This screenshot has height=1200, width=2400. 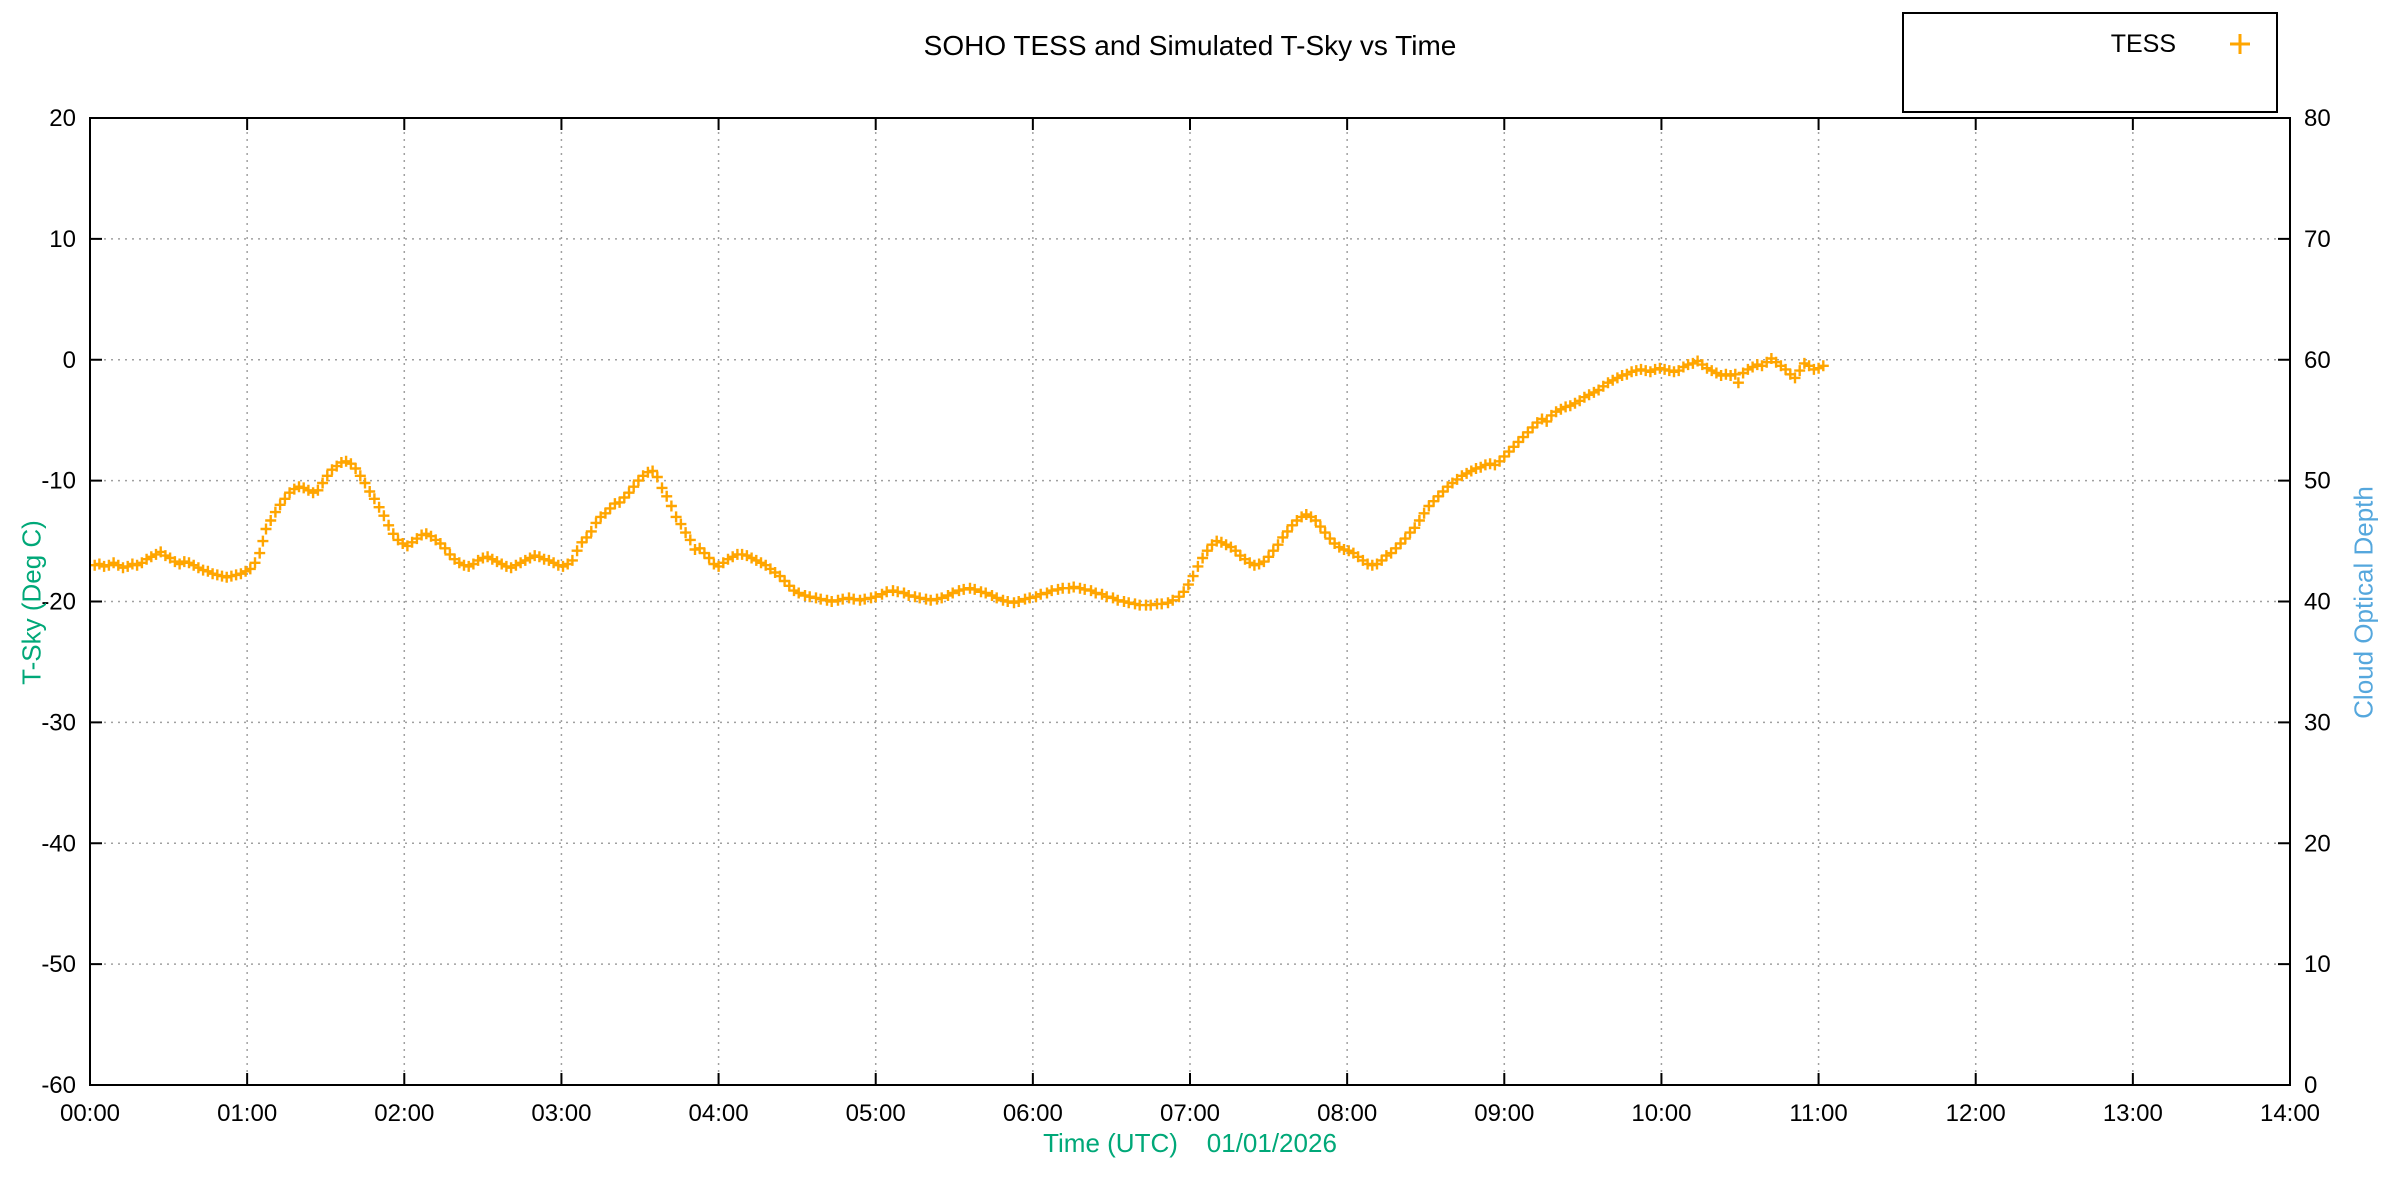 What do you see at coordinates (2133, 1113) in the screenshot?
I see `x-tick-label: 13:00` at bounding box center [2133, 1113].